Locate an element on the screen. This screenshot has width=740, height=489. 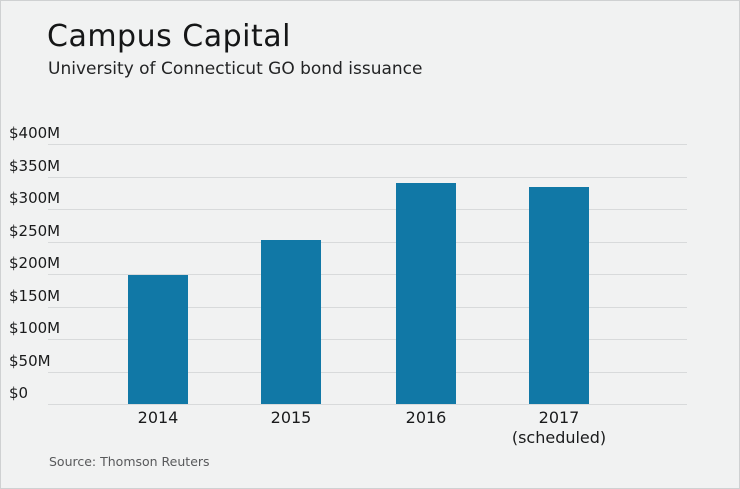
y-tick-label: $100M is located at coordinates (35, 328).